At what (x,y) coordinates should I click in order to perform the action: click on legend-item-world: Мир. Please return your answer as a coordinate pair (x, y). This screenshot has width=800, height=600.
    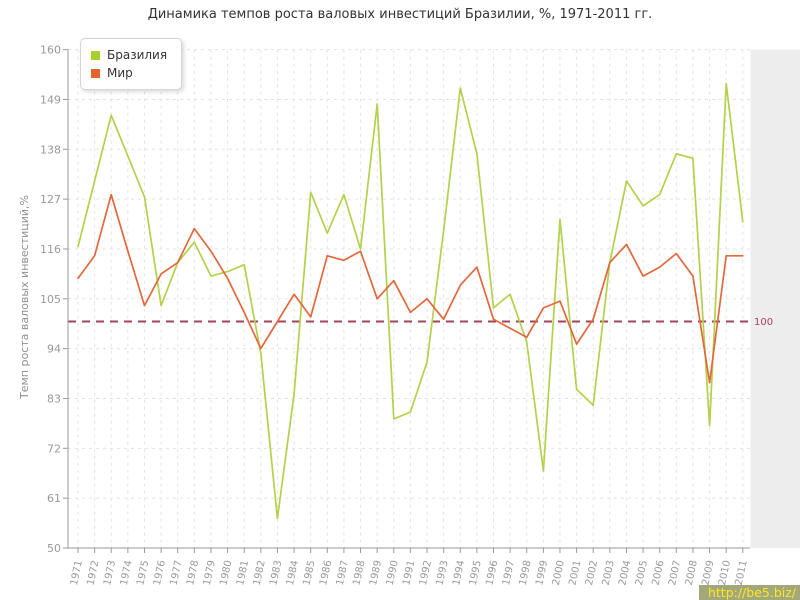
    Looking at the image, I should click on (129, 73).